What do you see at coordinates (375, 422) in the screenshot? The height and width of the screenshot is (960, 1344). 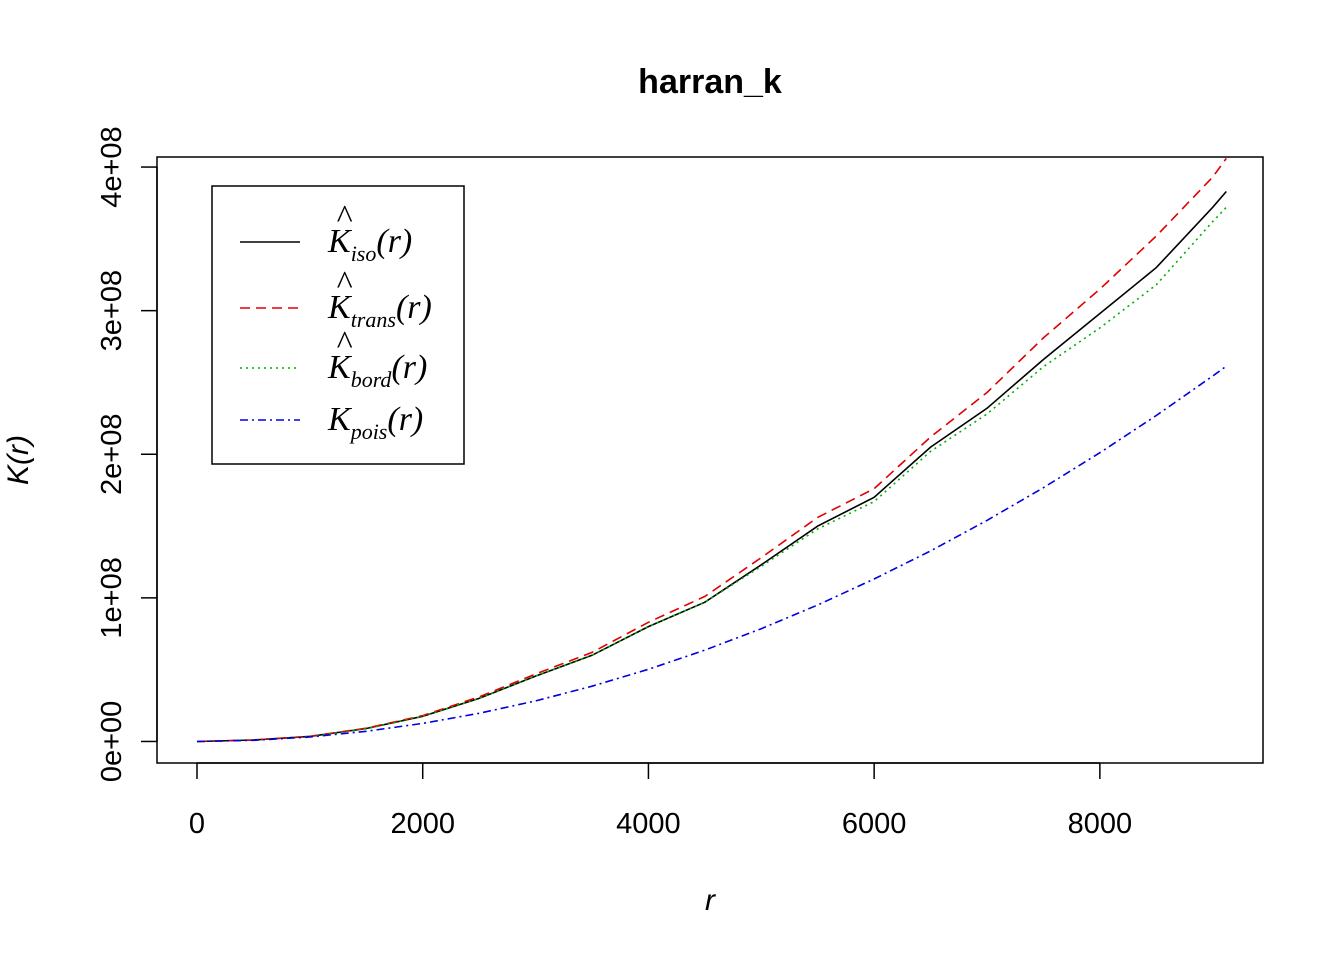 I see `legend-label-pois: Kpois(r)` at bounding box center [375, 422].